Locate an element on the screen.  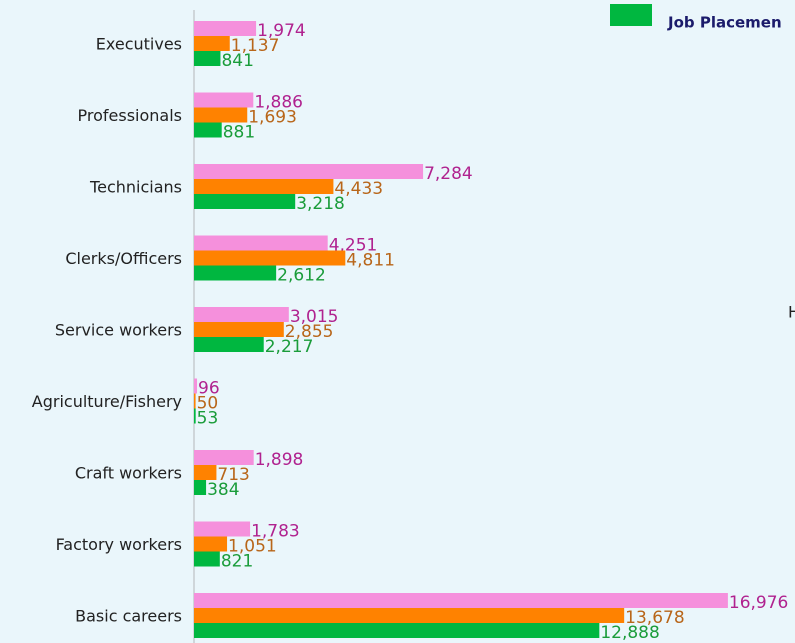
y-tick-label: Craft workers is located at coordinates (128, 473).